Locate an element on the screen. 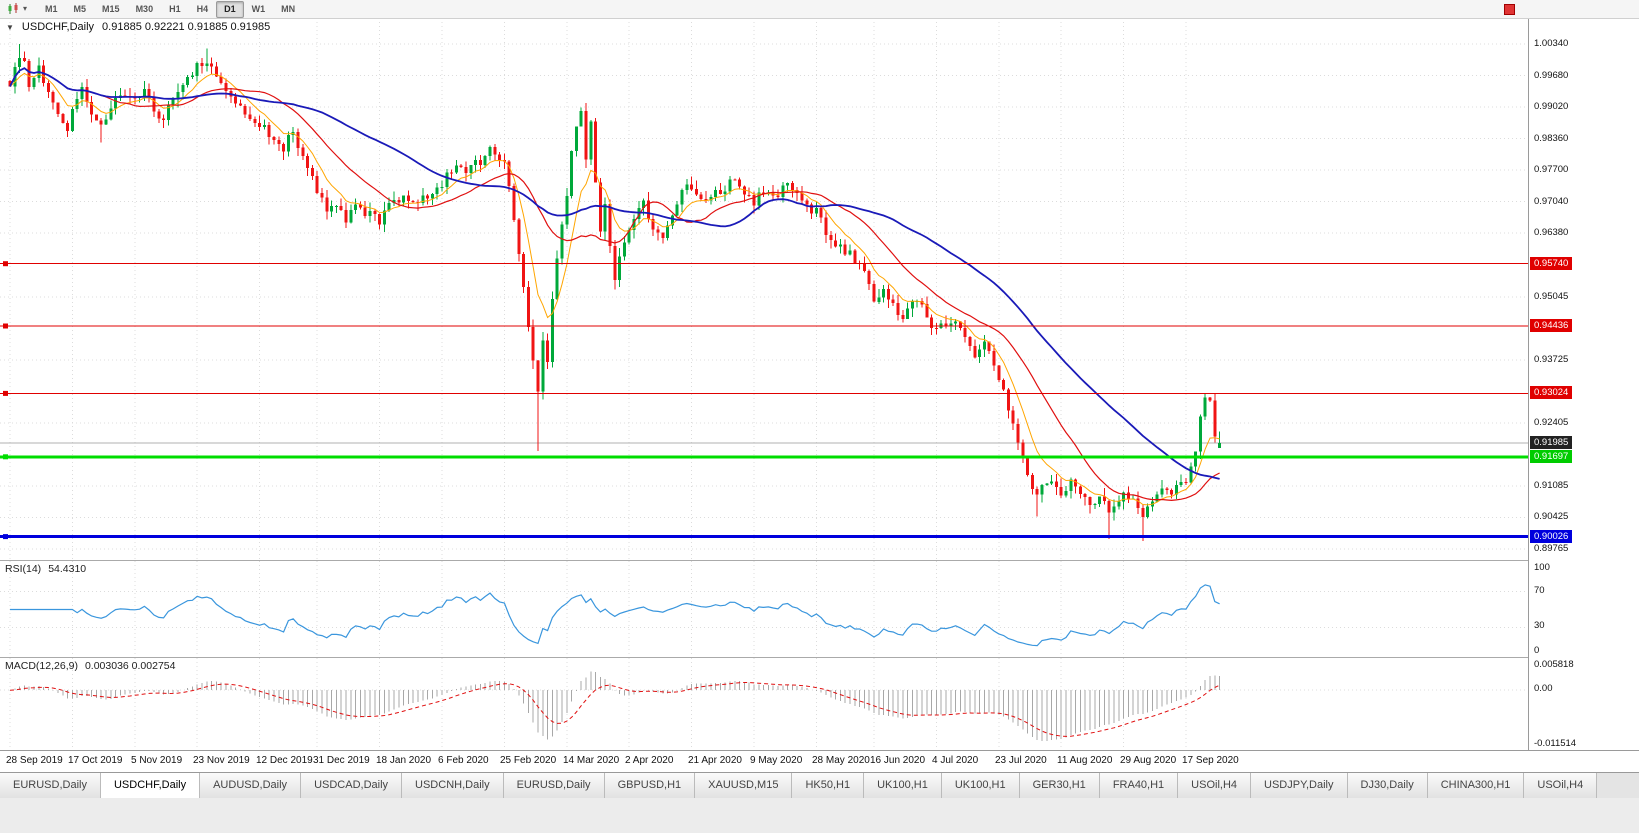 Image resolution: width=1639 pixels, height=833 pixels. macd-axis-label: 0.005818 is located at coordinates (1554, 664).